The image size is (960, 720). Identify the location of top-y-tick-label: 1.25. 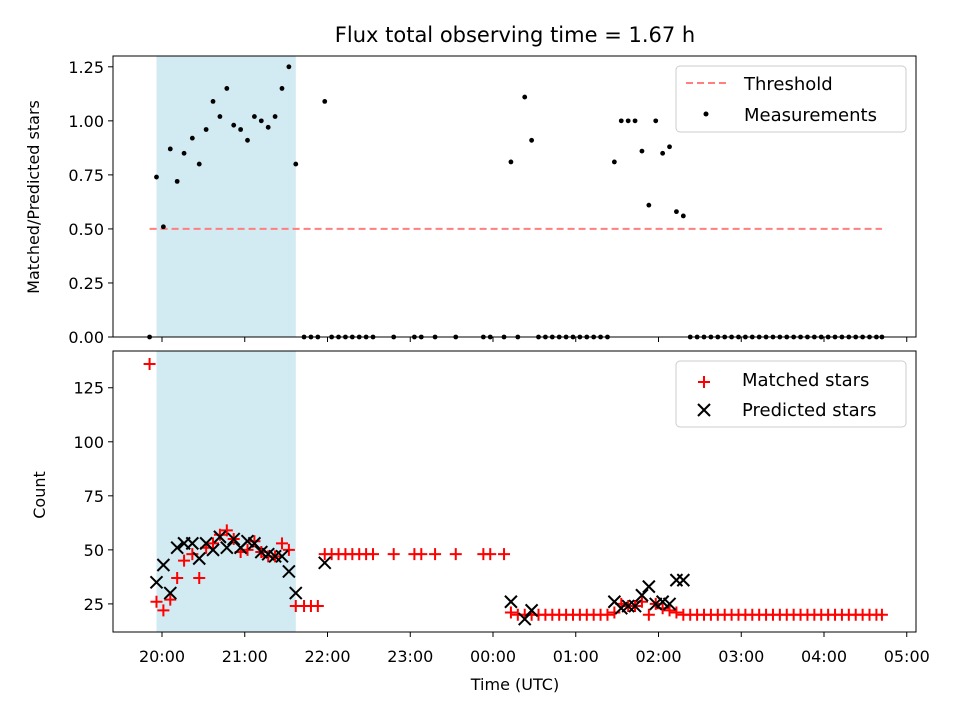
(86, 67).